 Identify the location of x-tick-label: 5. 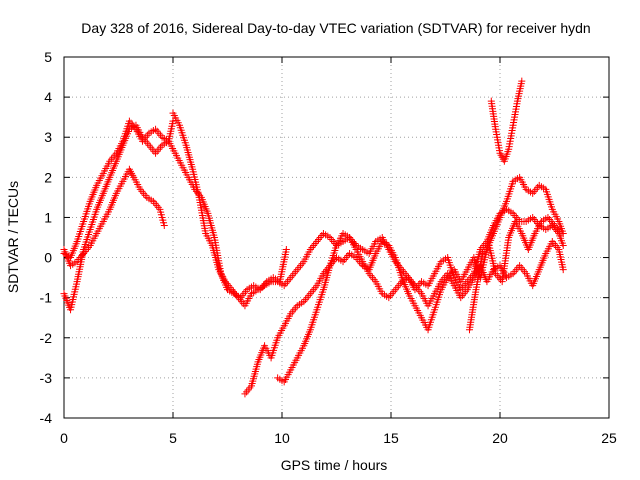
(173, 438).